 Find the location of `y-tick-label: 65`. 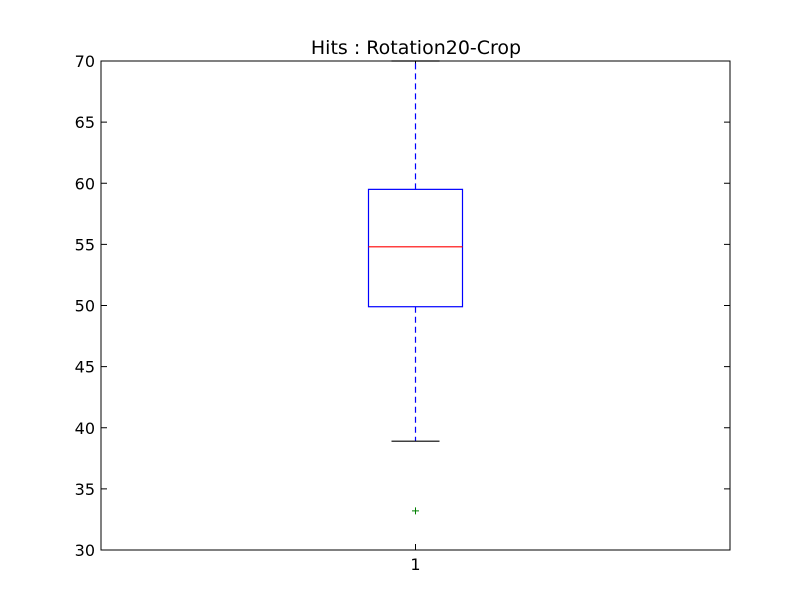

y-tick-label: 65 is located at coordinates (85, 122).